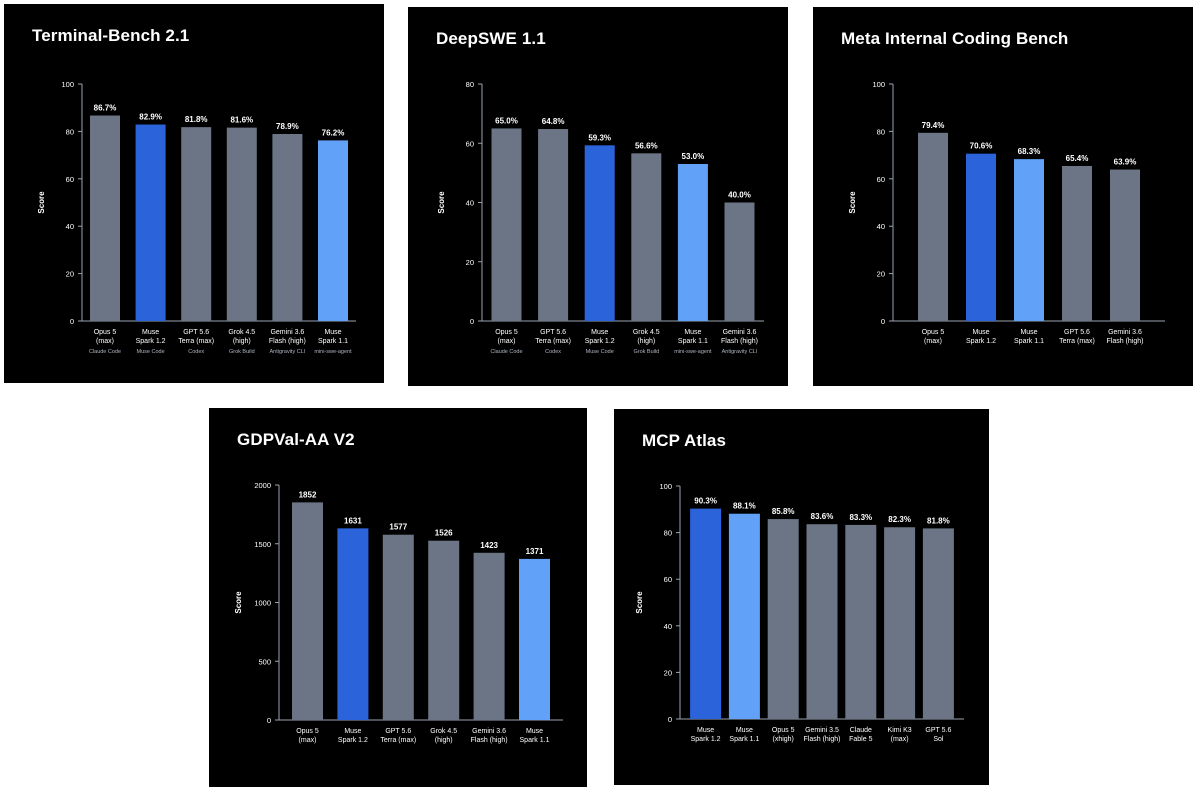 The image size is (1200, 791). I want to click on y-tick-label: 100, so click(665, 486).